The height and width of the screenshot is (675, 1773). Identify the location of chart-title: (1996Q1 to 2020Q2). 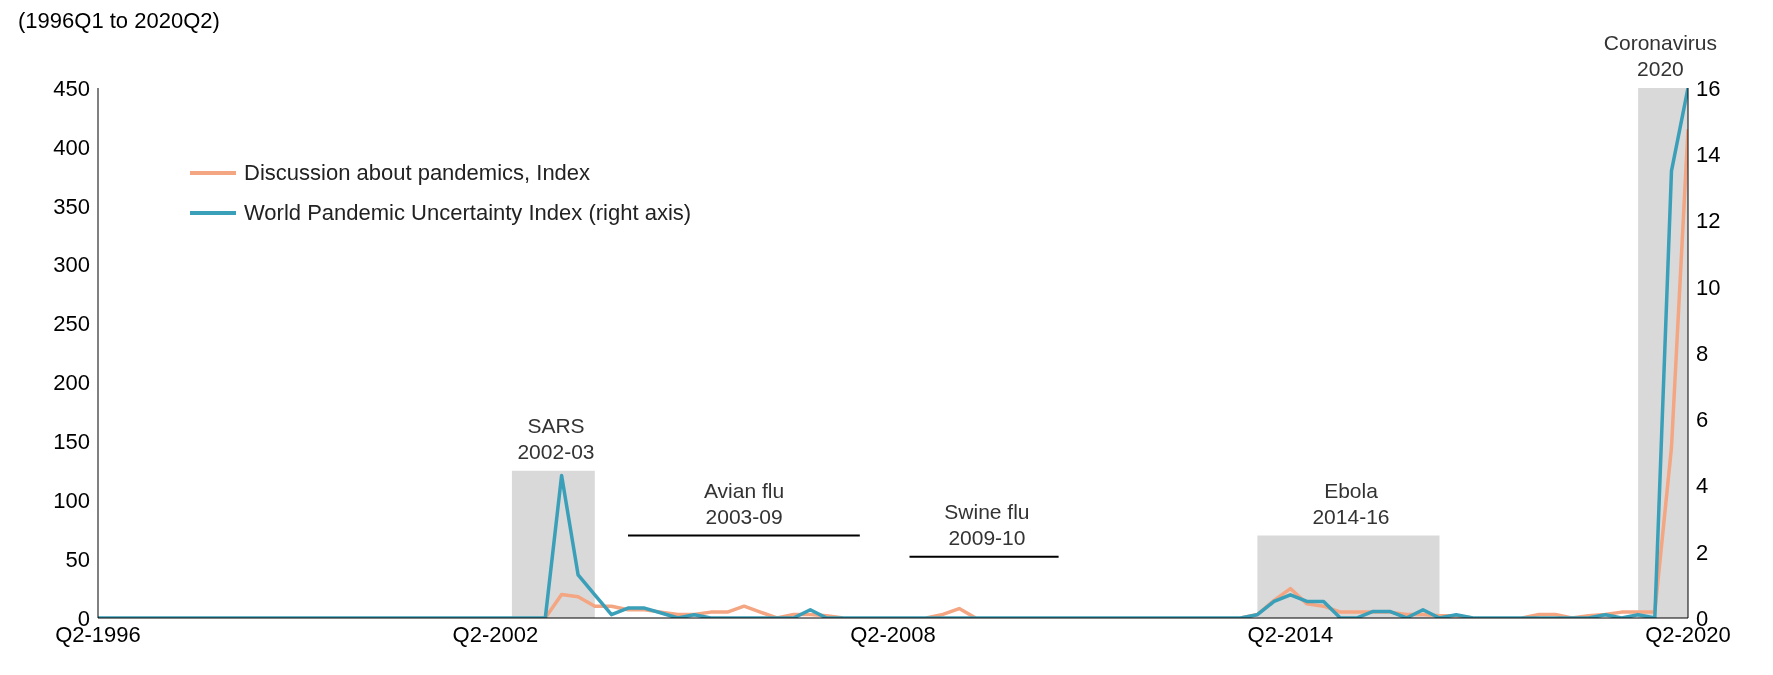
(119, 21).